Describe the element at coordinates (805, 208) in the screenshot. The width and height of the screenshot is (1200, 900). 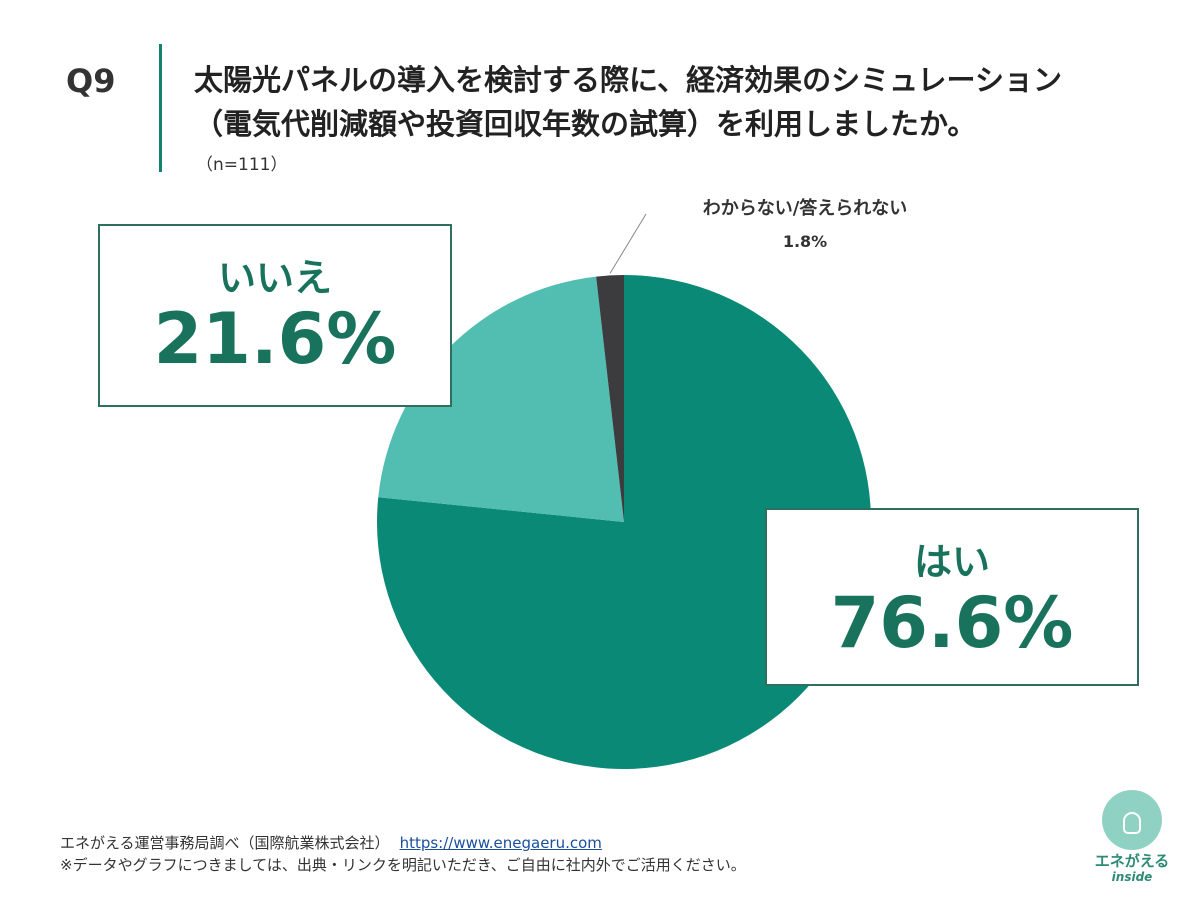
I see `slice-label-dont-know: わからない/答えられない` at that location.